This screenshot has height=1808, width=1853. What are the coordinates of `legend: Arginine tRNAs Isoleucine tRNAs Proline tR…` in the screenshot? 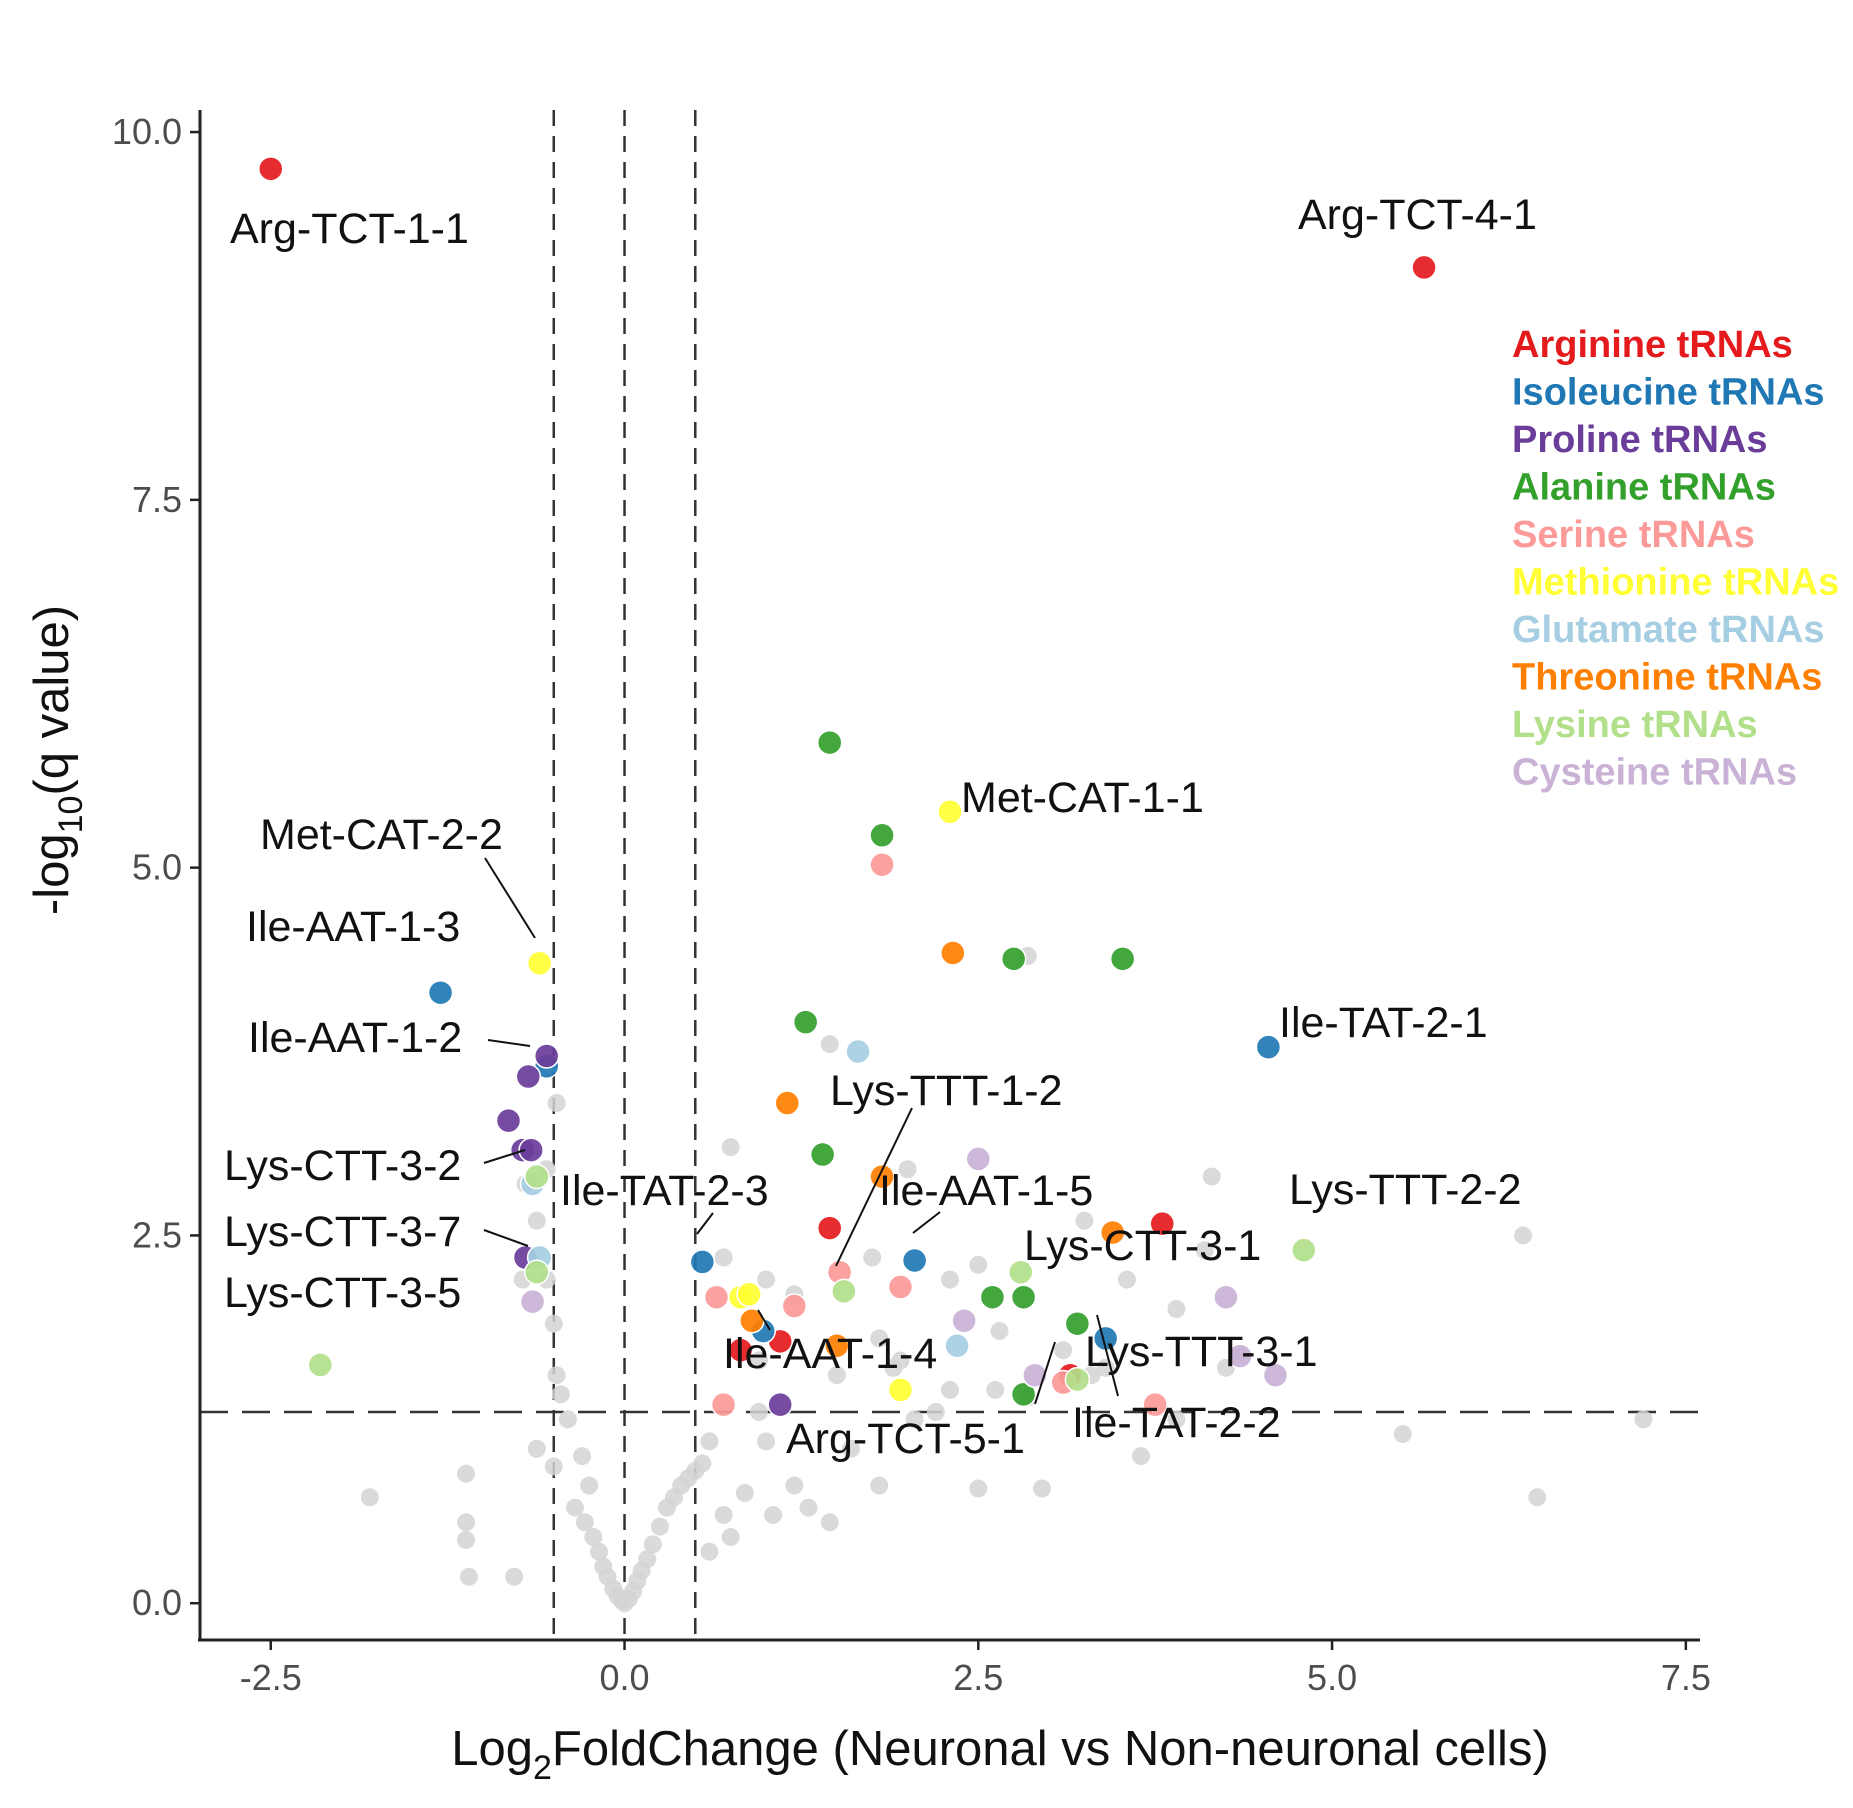 It's located at (1675, 559).